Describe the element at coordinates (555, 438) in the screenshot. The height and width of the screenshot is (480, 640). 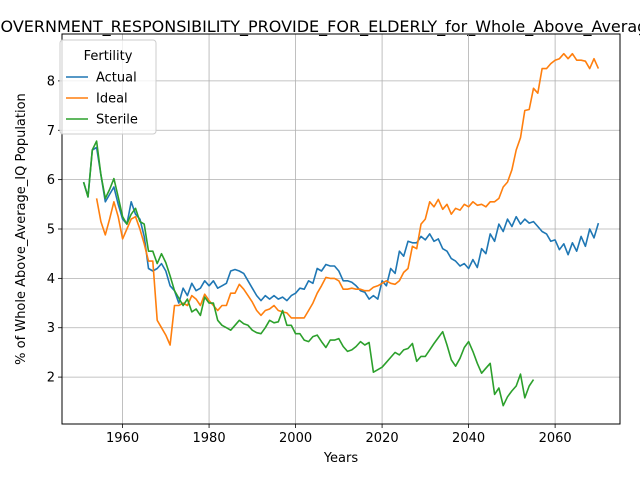
I see `x-tick-label: 2060` at that location.